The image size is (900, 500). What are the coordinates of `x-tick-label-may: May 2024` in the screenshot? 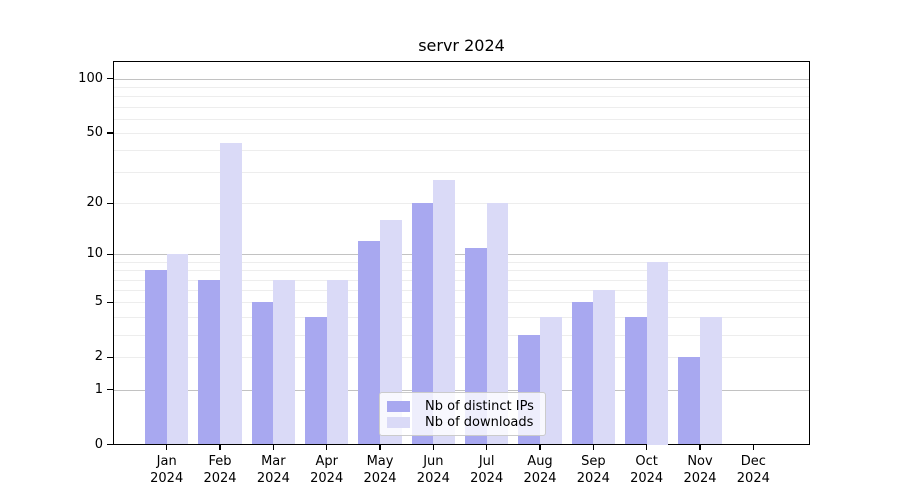 It's located at (380, 470).